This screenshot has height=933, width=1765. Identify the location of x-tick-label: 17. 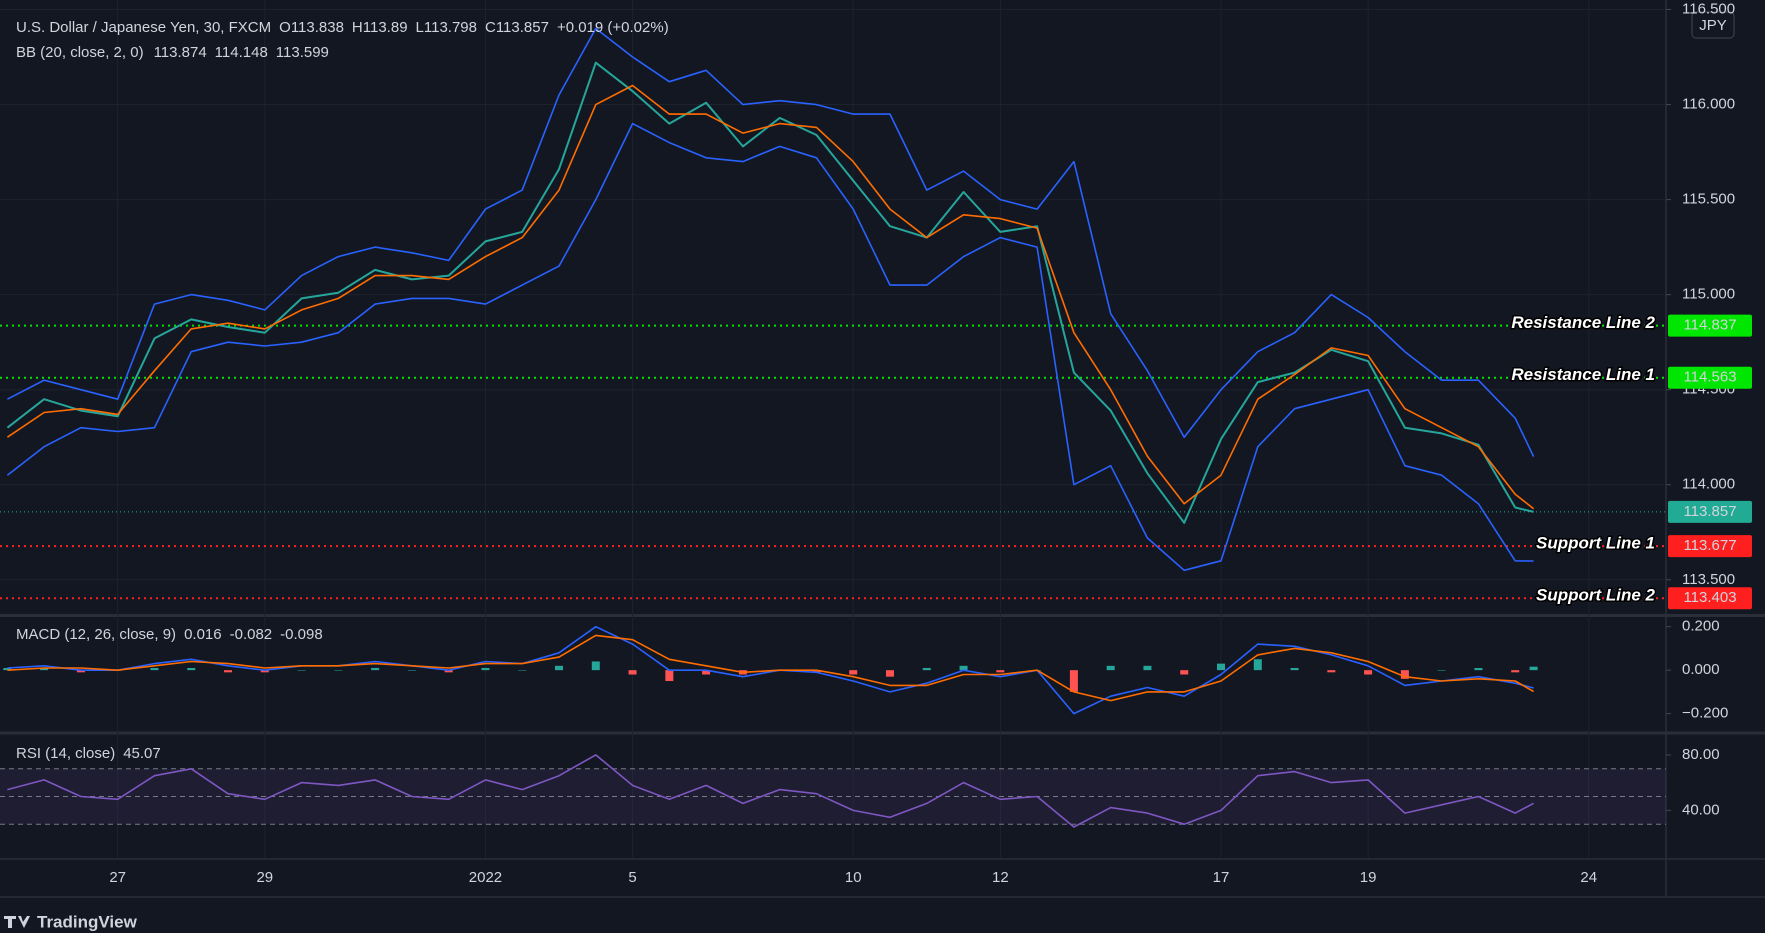
(1221, 877).